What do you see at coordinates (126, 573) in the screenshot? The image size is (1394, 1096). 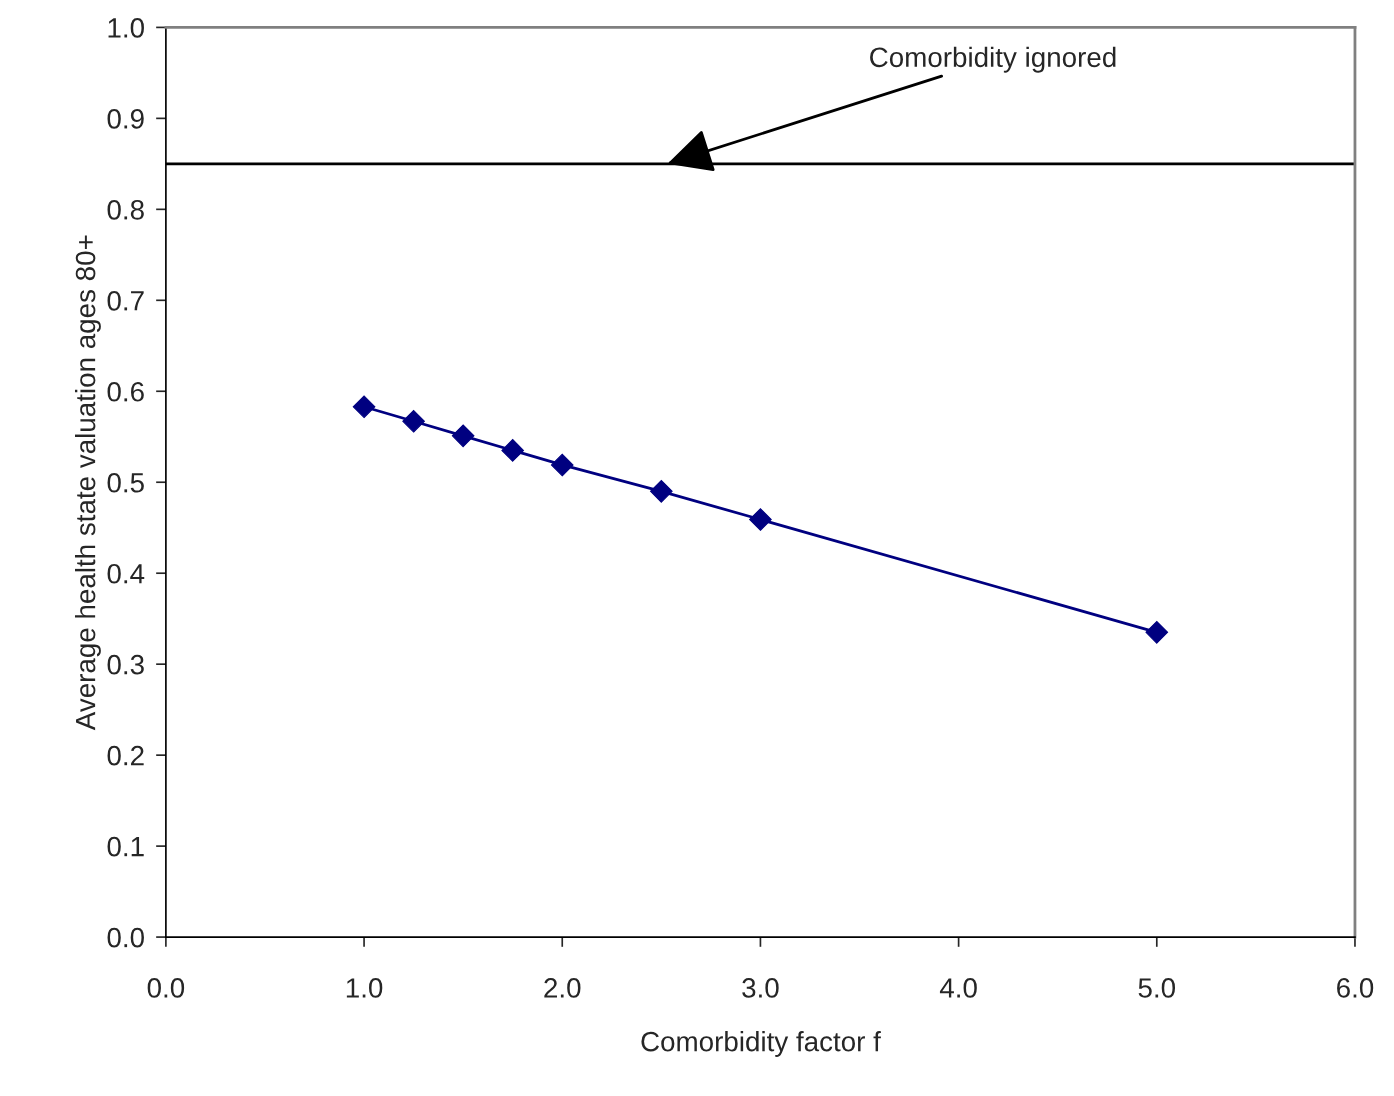 I see `y-tick-label: 0.4` at bounding box center [126, 573].